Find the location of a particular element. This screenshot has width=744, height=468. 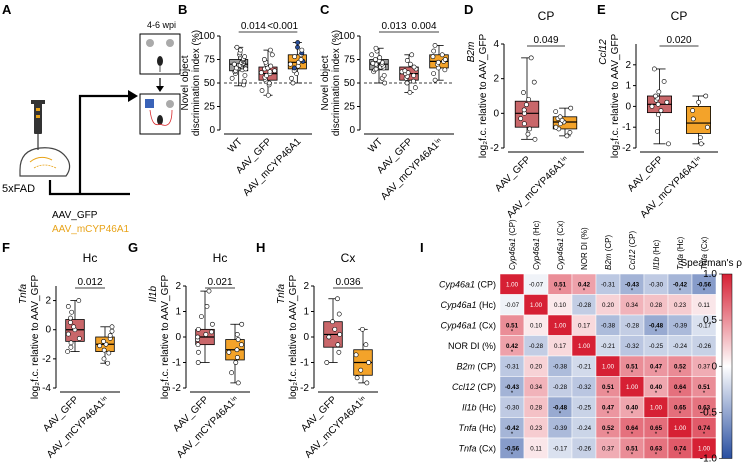

heatmap-row-label: NOR DI (%) is located at coordinates (472, 346).